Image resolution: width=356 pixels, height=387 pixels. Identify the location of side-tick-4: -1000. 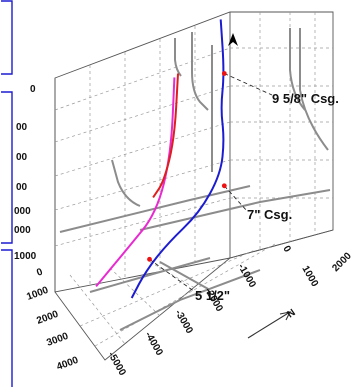
(246, 276).